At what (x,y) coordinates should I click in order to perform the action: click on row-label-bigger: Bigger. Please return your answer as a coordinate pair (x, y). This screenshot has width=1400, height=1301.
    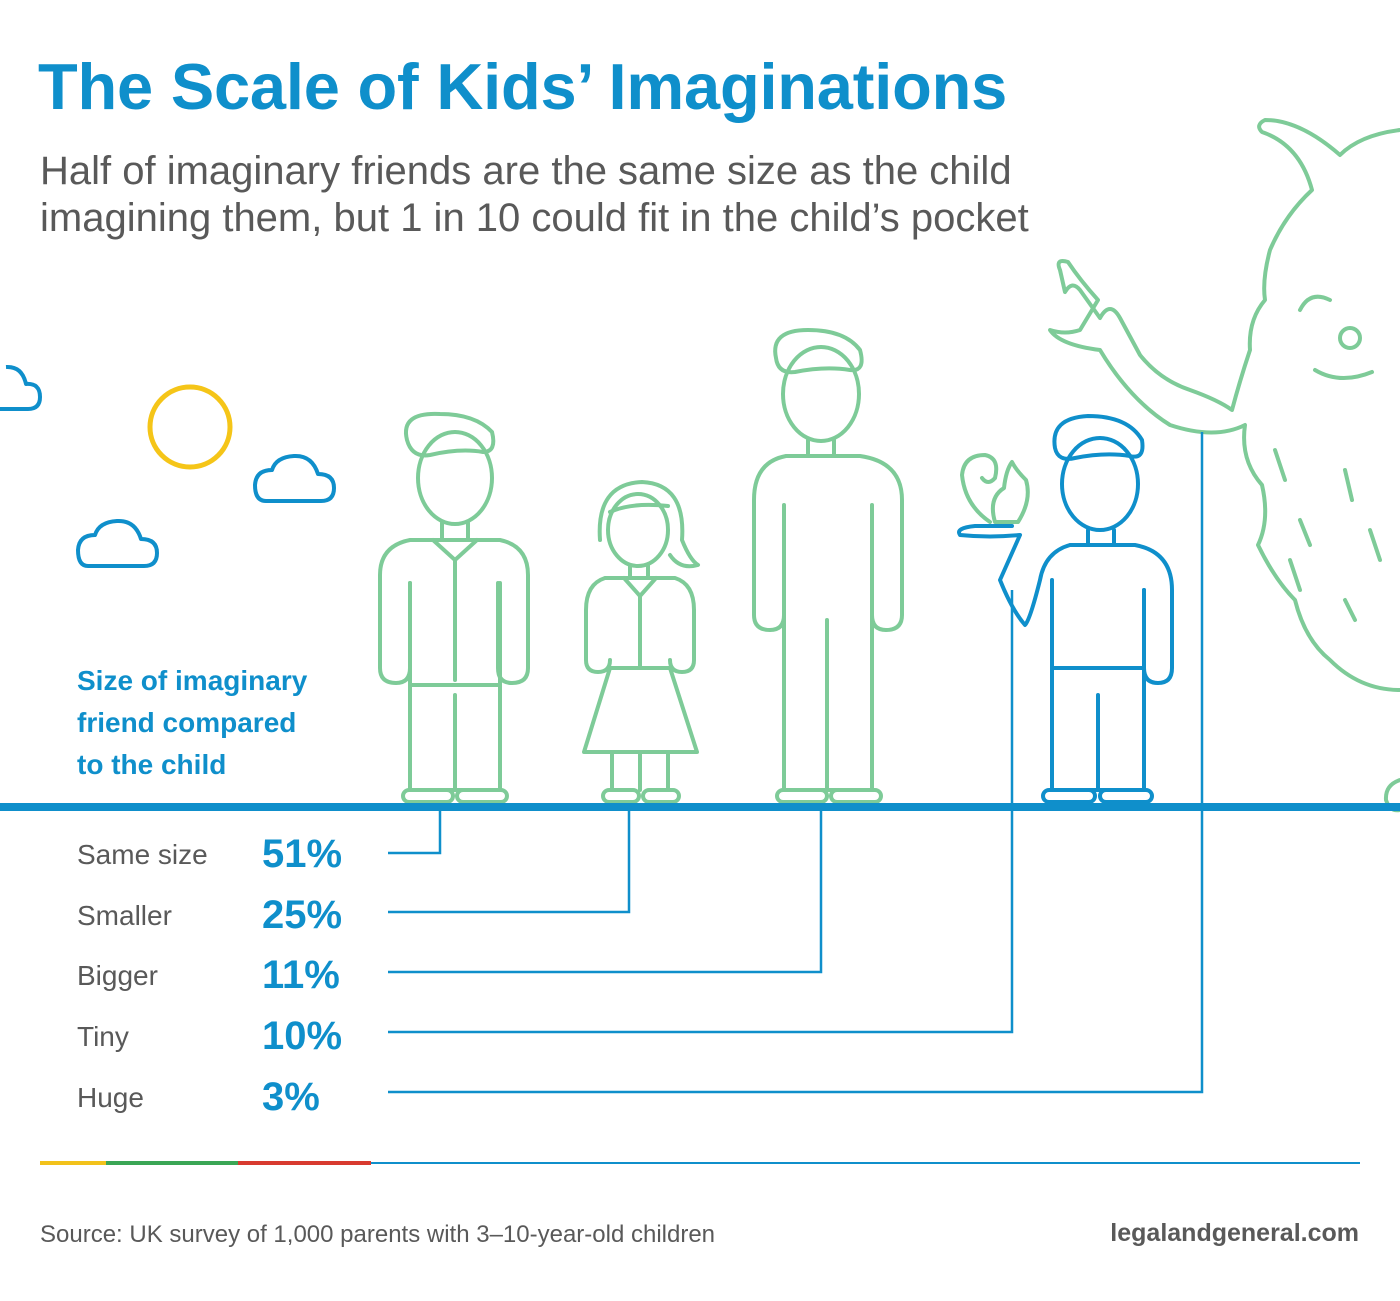
    Looking at the image, I should click on (117, 975).